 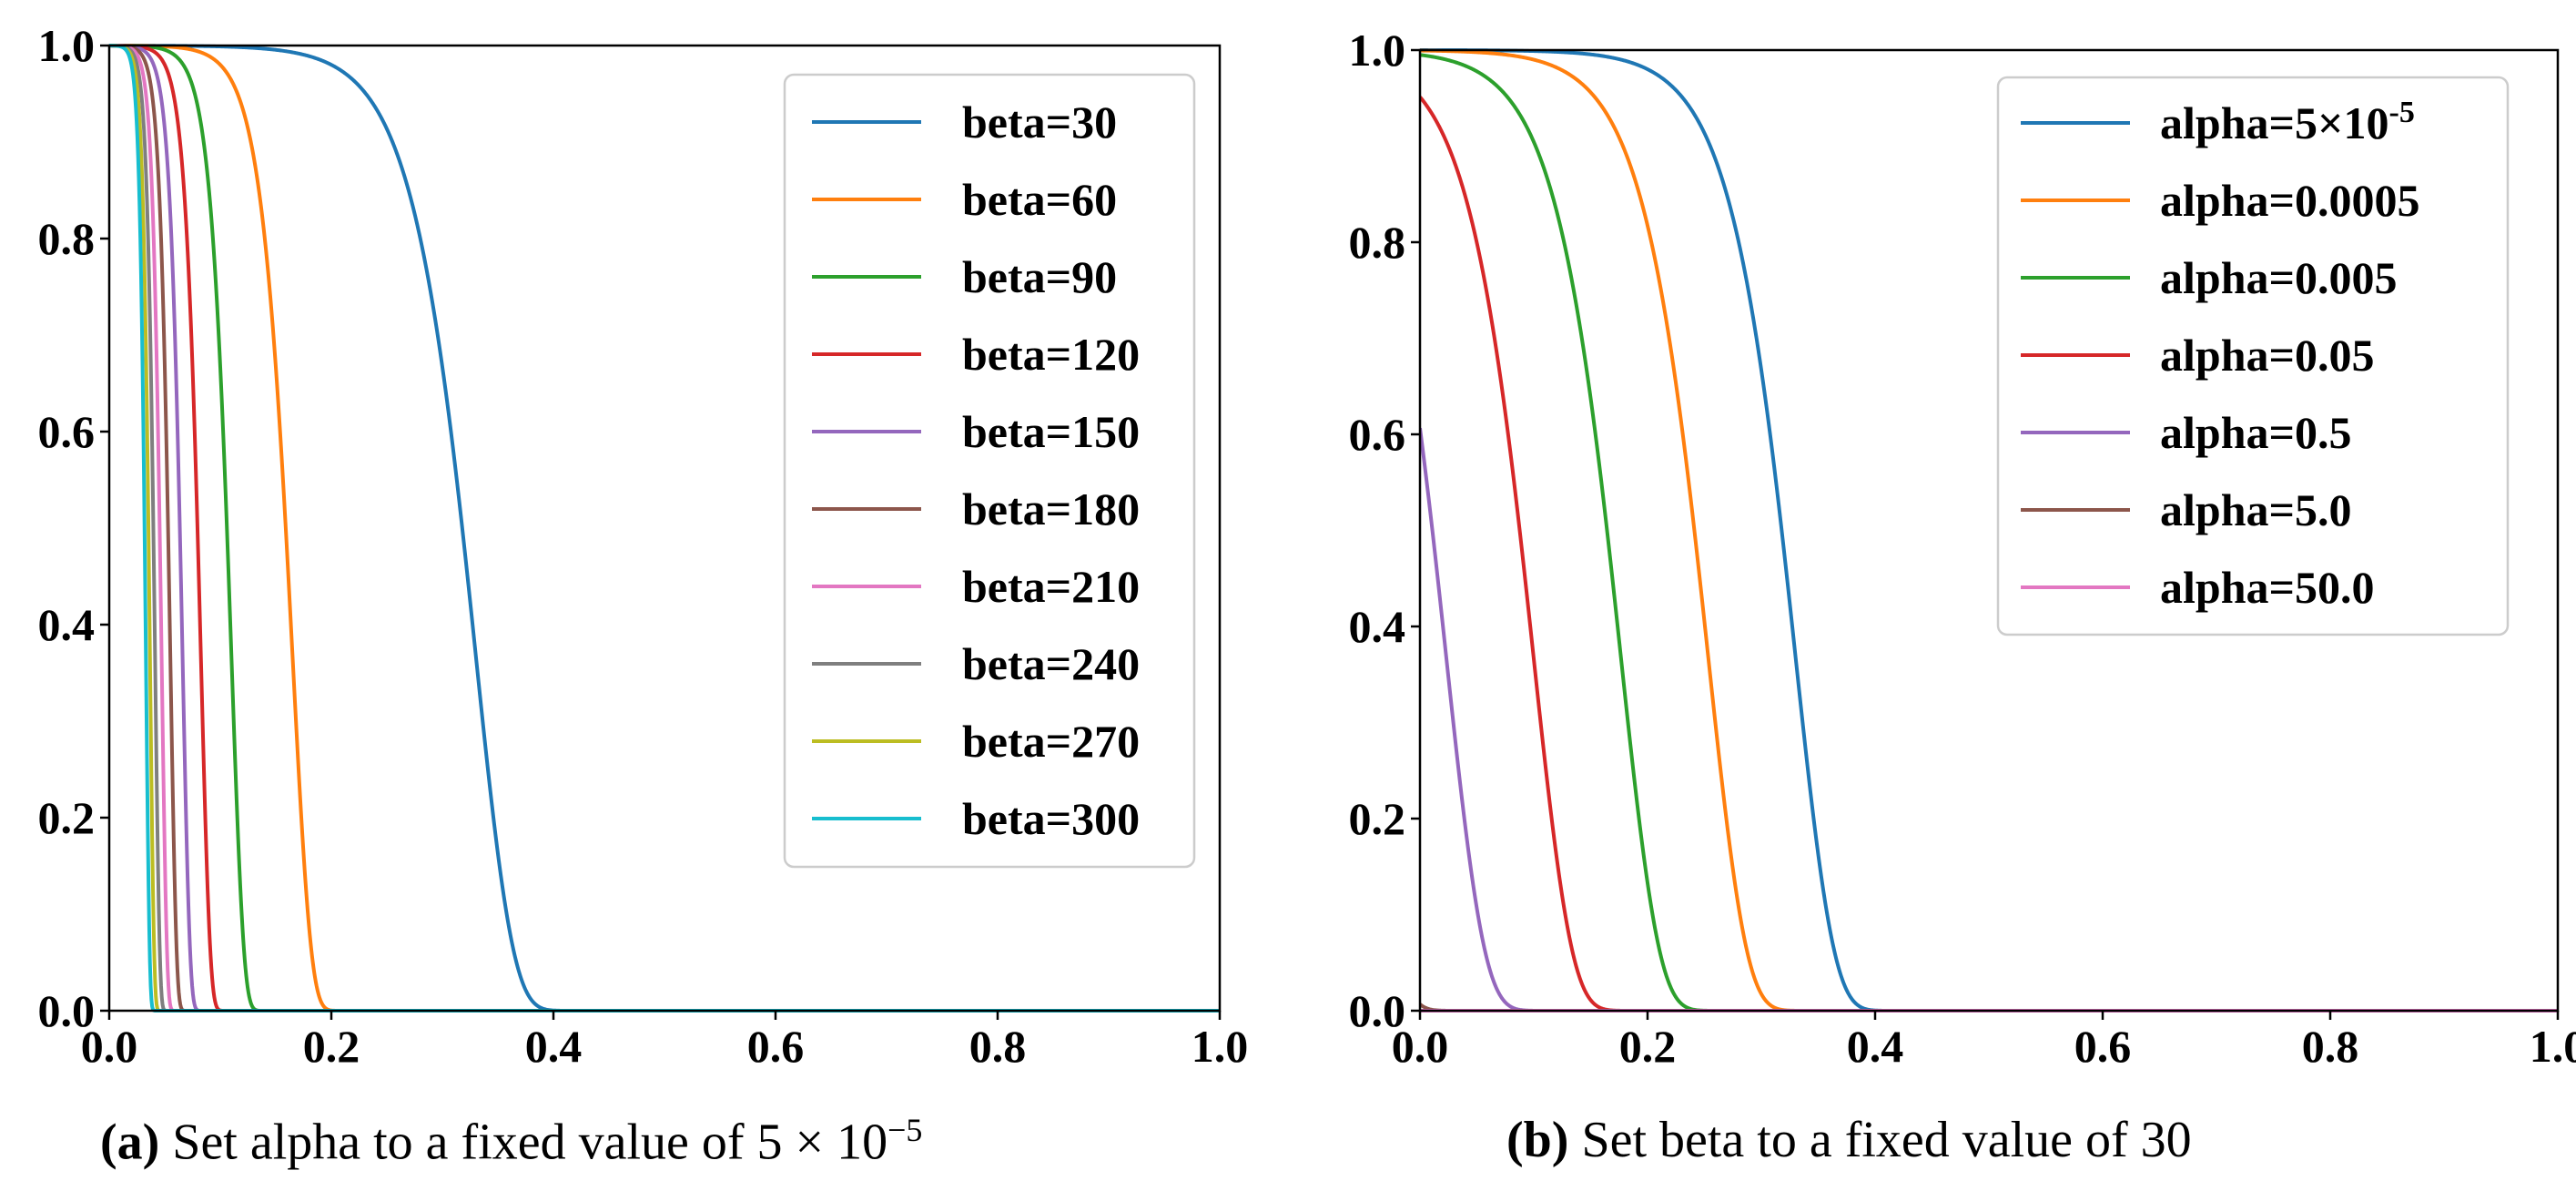 I want to click on legend-label-a-3: beta=120, so click(x=1051, y=354).